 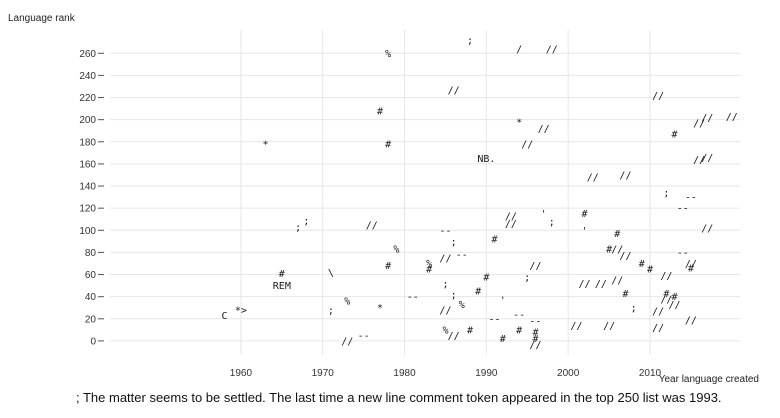 I want to click on x-tick-label: 1990, so click(x=486, y=373).